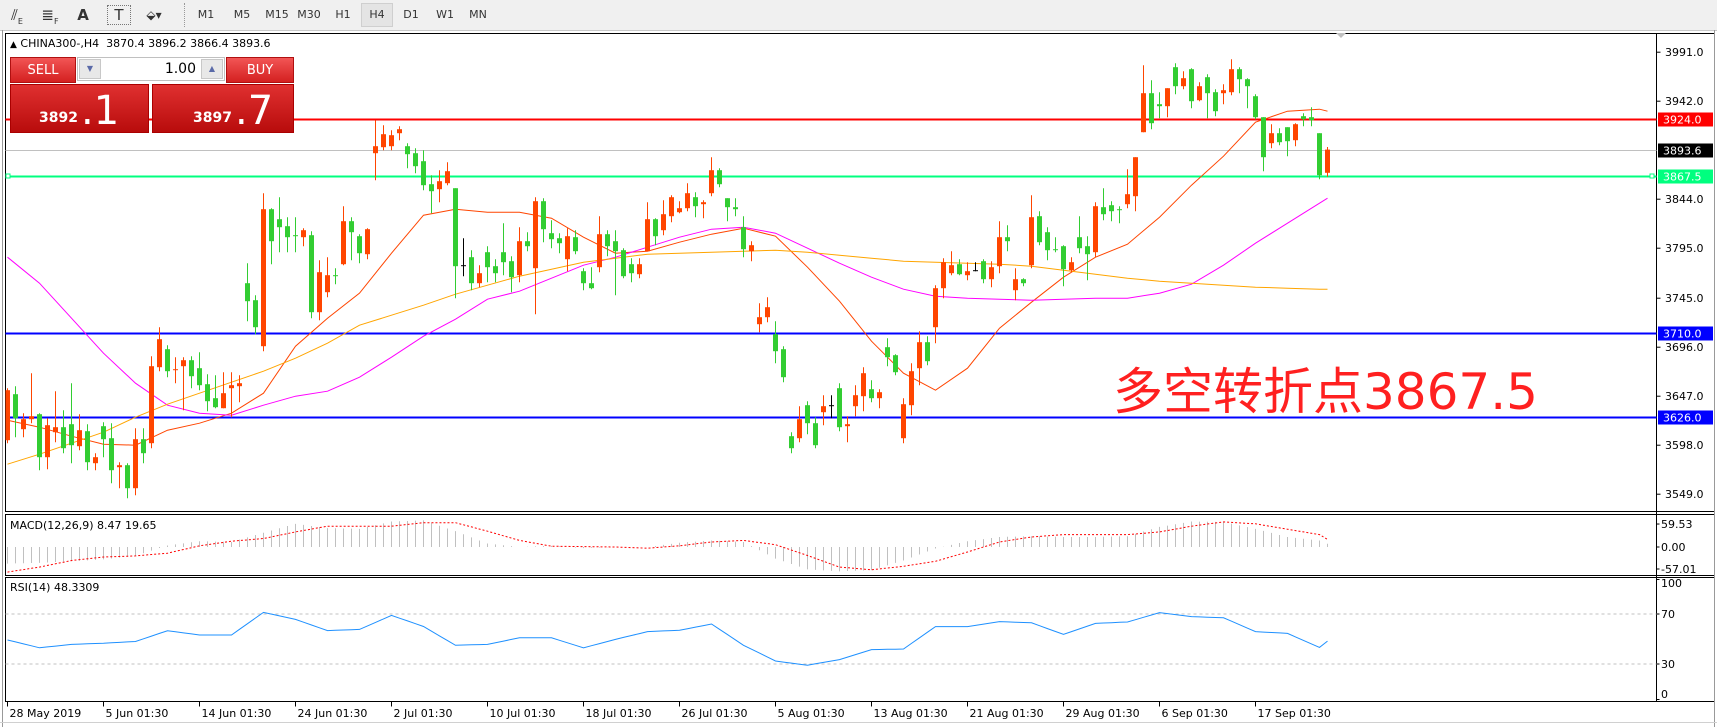  Describe the element at coordinates (1007, 713) in the screenshot. I see `time-tick-label: 21 Aug 01:30` at that location.